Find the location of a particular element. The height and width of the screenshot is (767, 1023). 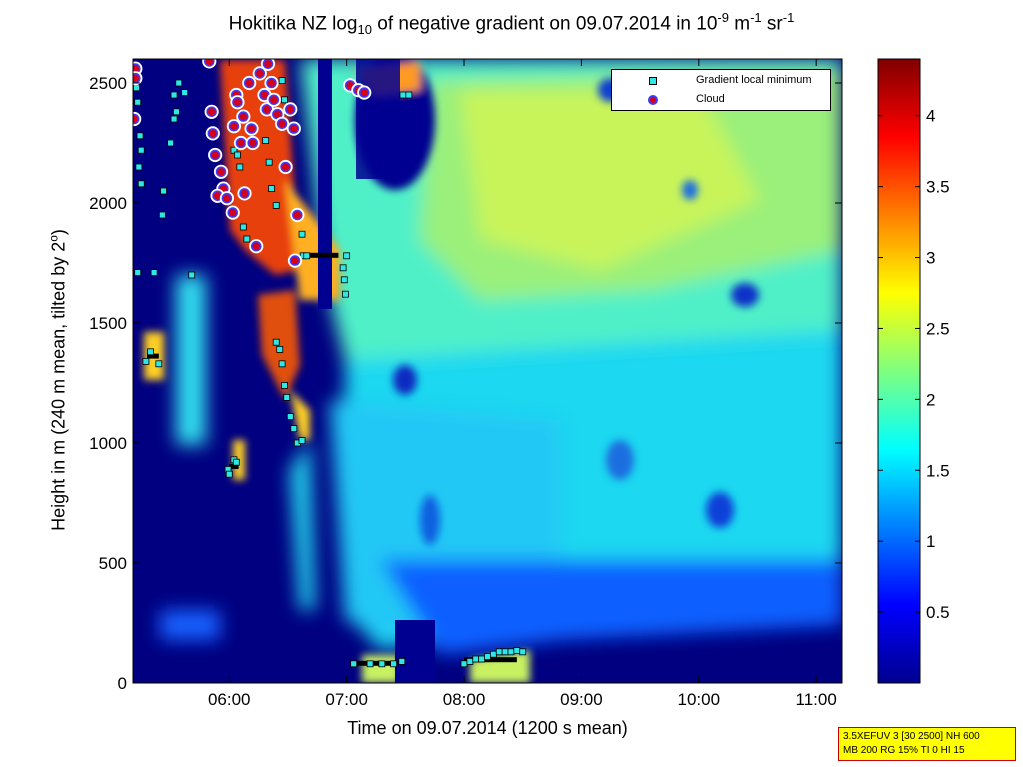

info-line-2: MB 200 RG 15% TI 0 HI 15 is located at coordinates (904, 750).